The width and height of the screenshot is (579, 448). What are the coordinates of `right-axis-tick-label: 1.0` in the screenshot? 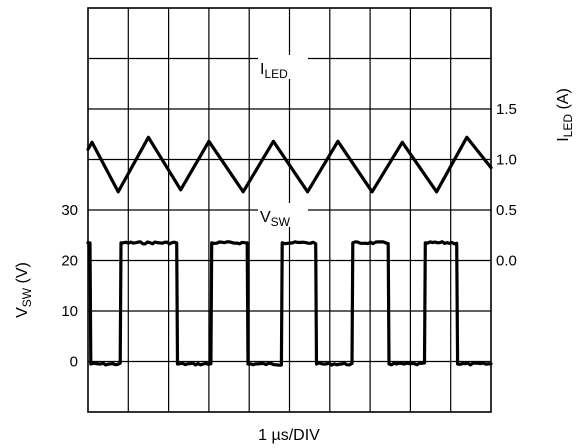 It's located at (506, 160).